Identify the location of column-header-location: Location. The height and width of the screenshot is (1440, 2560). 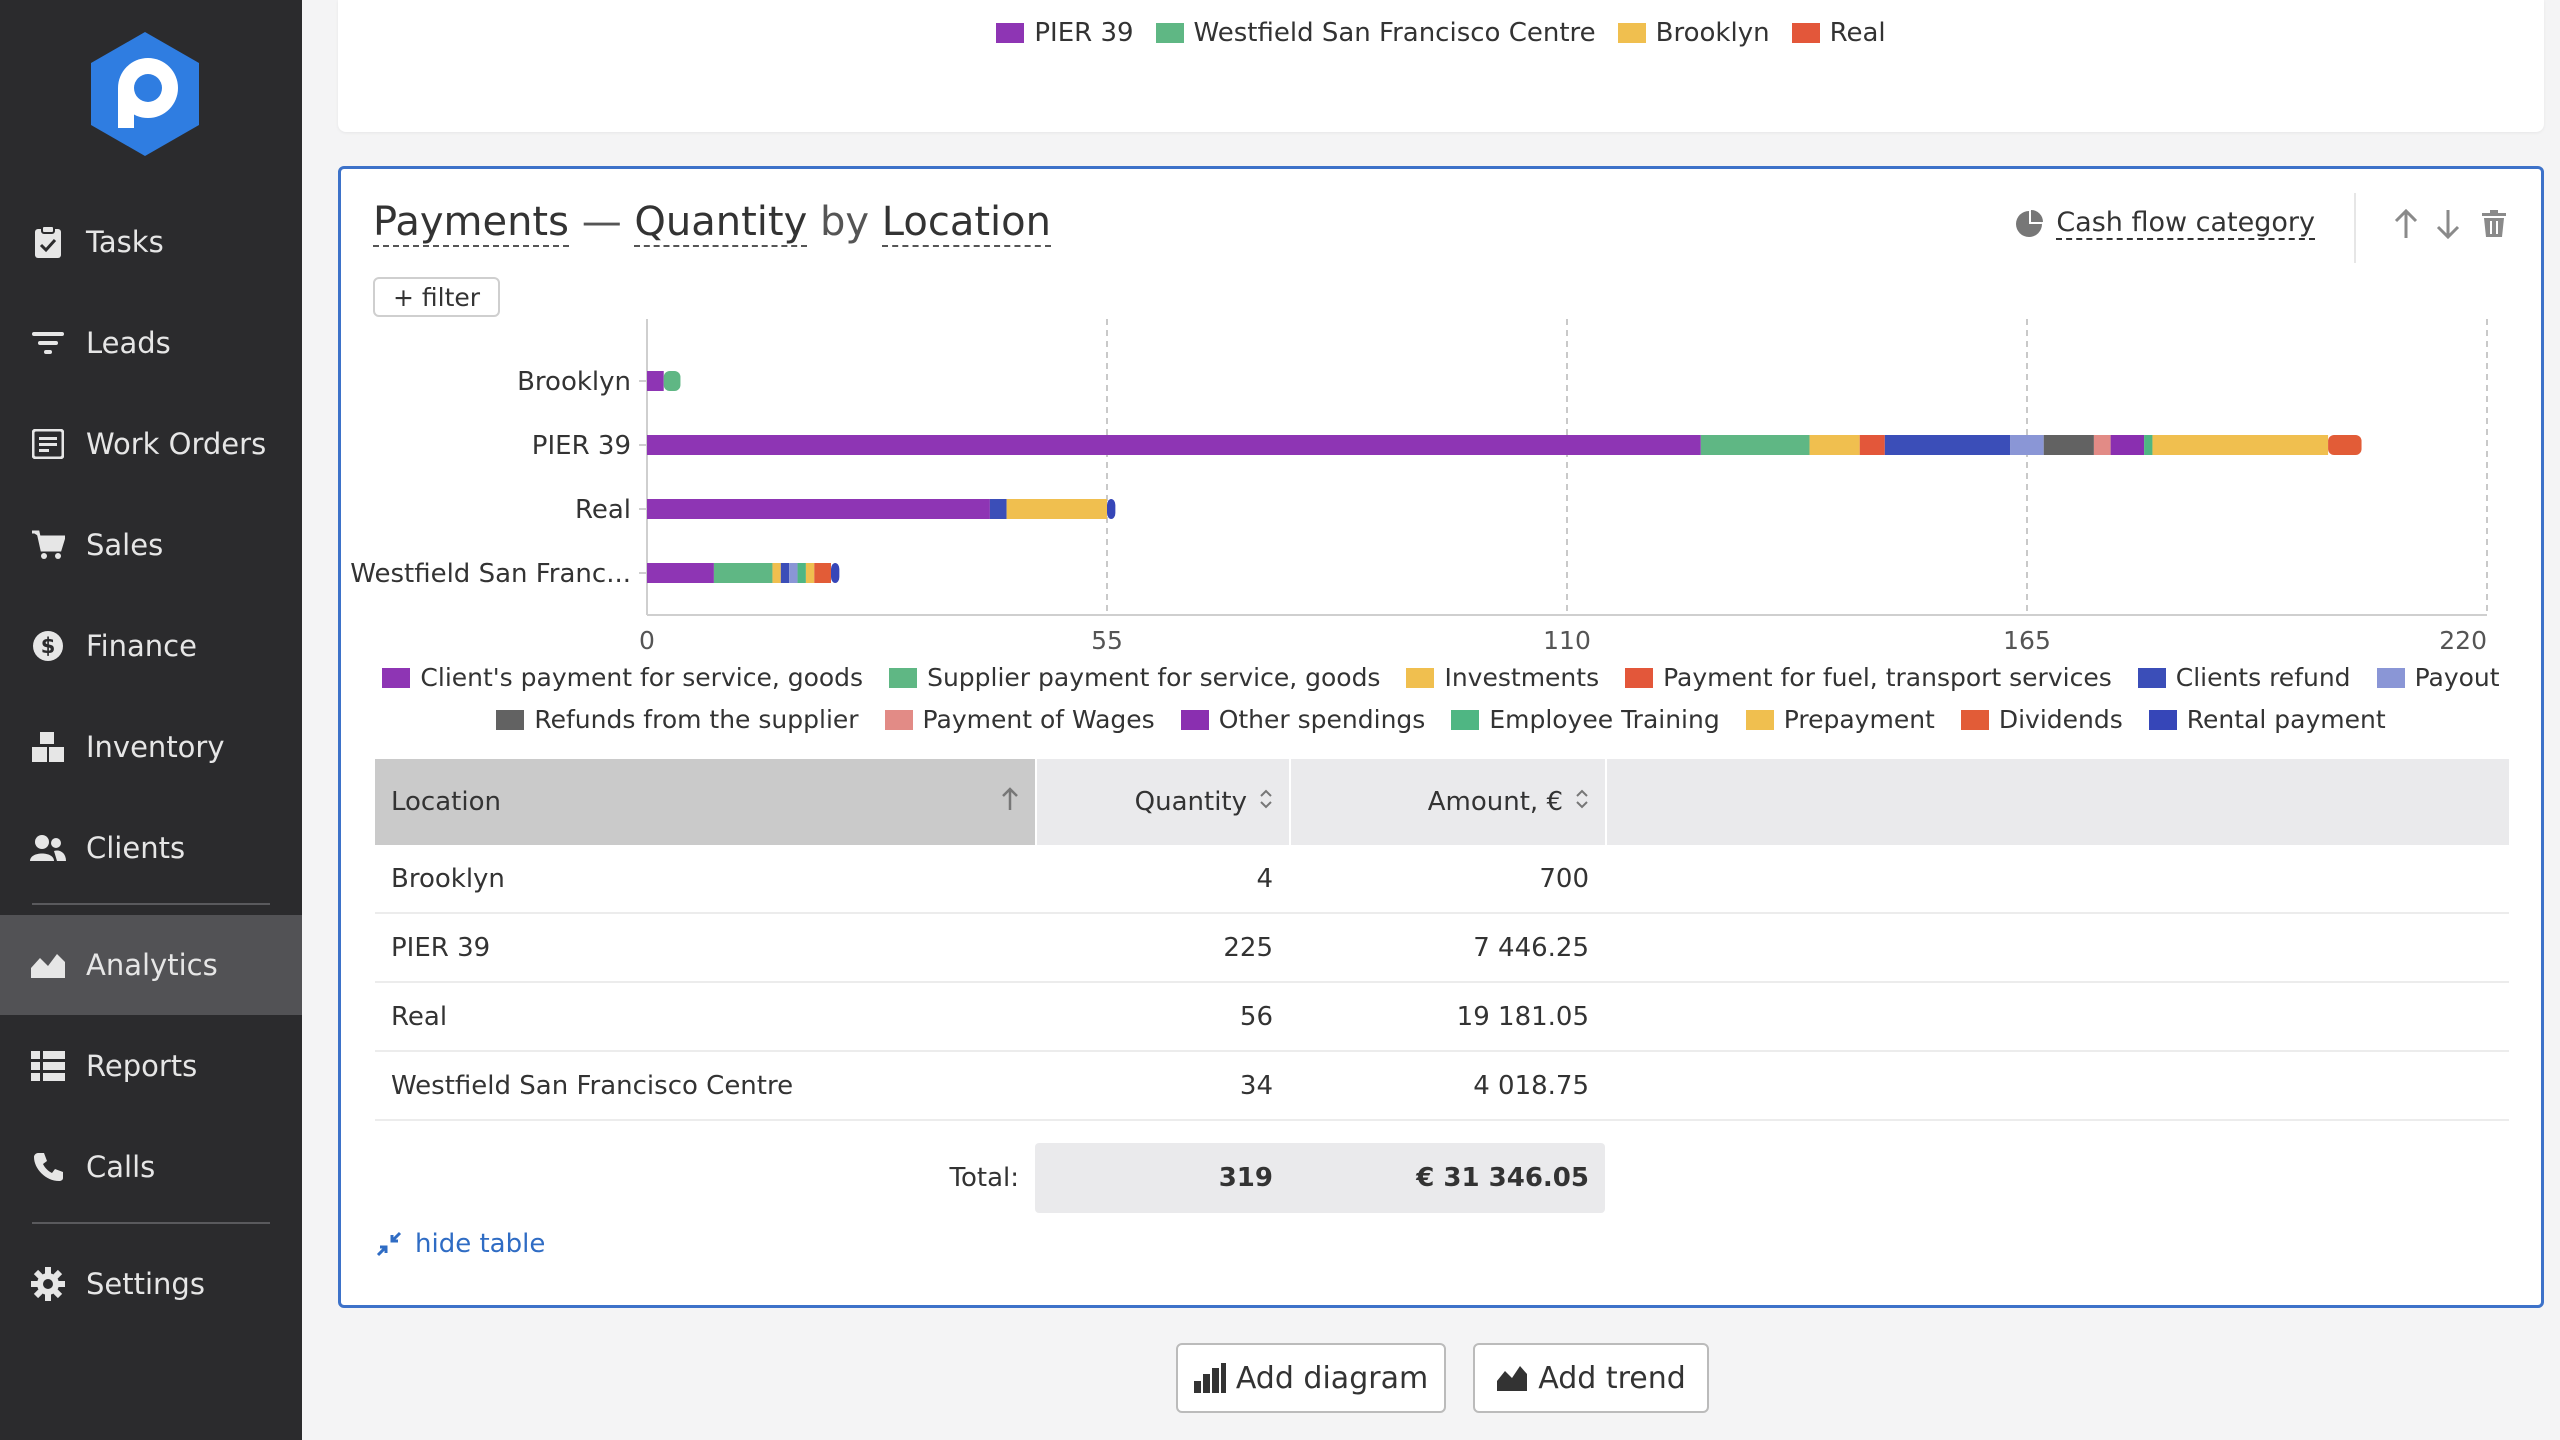
(705, 802).